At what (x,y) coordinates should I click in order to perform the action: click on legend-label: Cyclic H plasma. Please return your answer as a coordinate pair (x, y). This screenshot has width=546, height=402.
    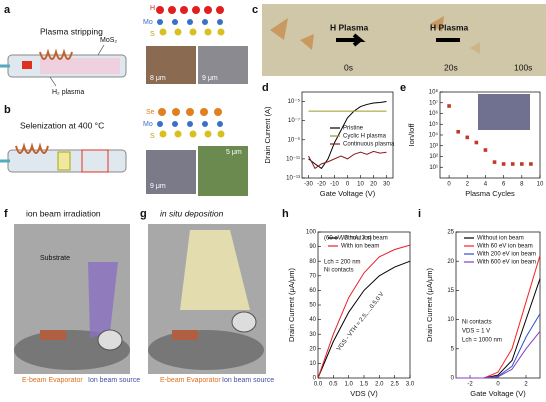
    Looking at the image, I should click on (365, 137).